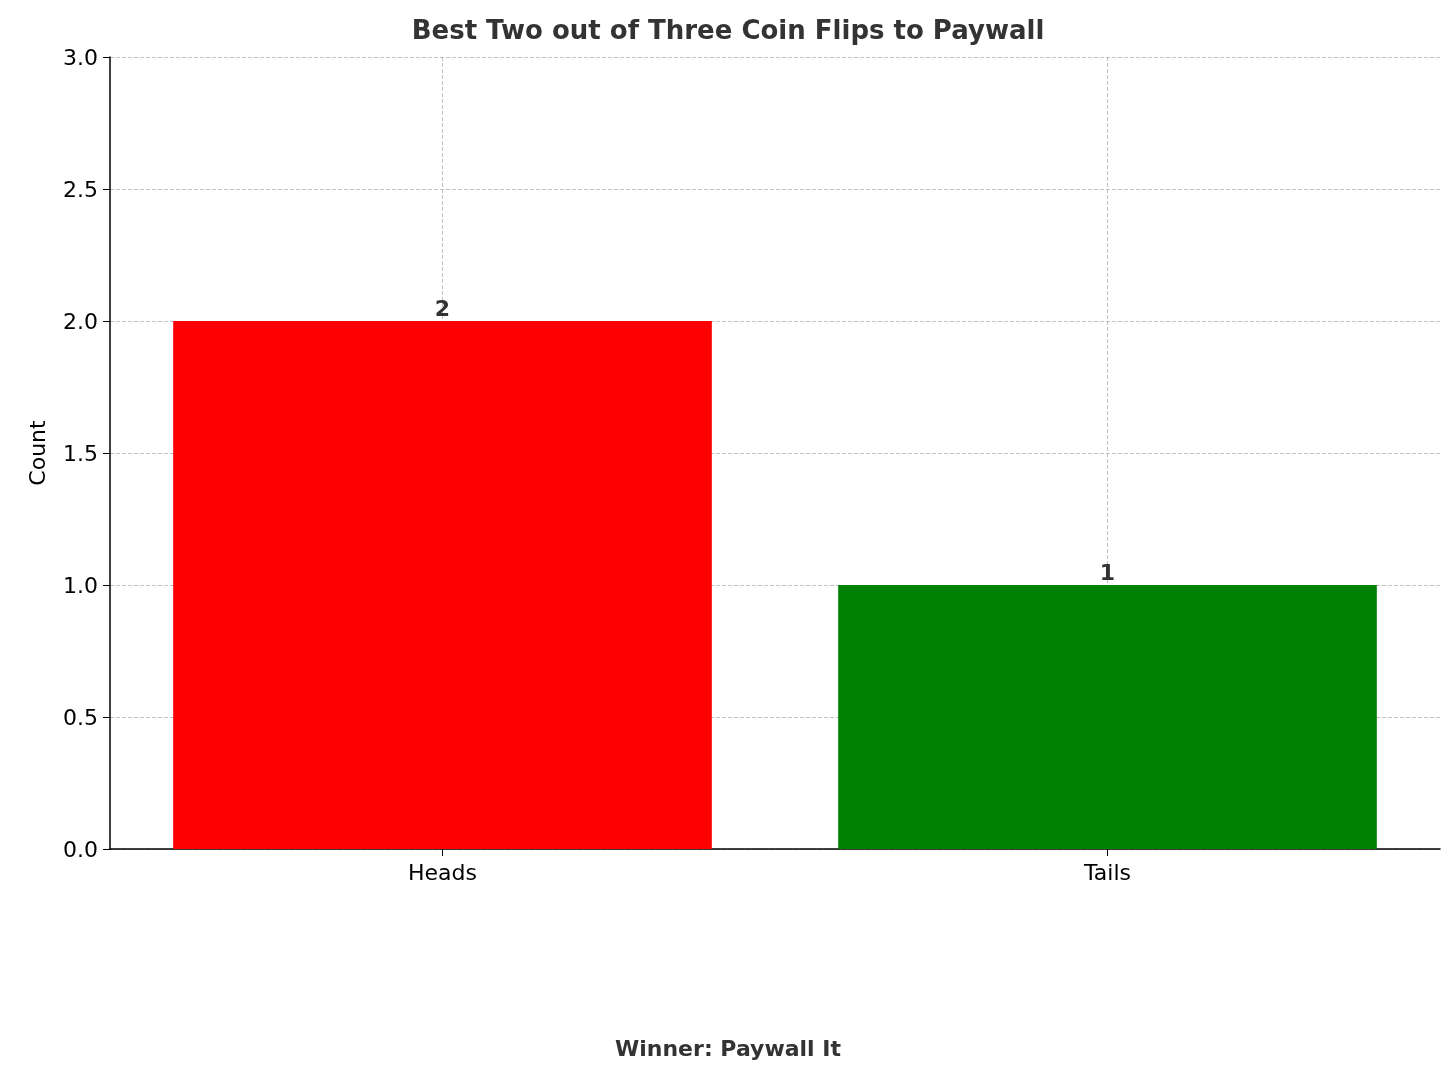 The image size is (1456, 1089). I want to click on y-tick-label: 0.5, so click(80, 717).